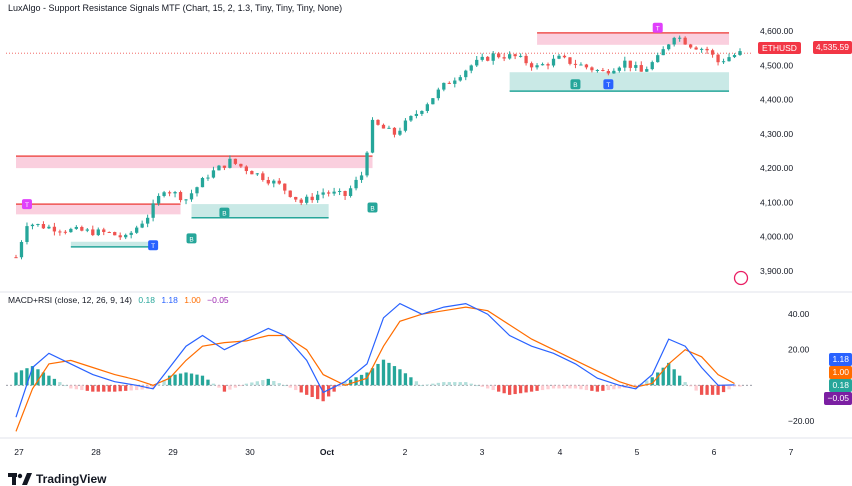  What do you see at coordinates (714, 452) in the screenshot?
I see `time-tick-label: 6` at bounding box center [714, 452].